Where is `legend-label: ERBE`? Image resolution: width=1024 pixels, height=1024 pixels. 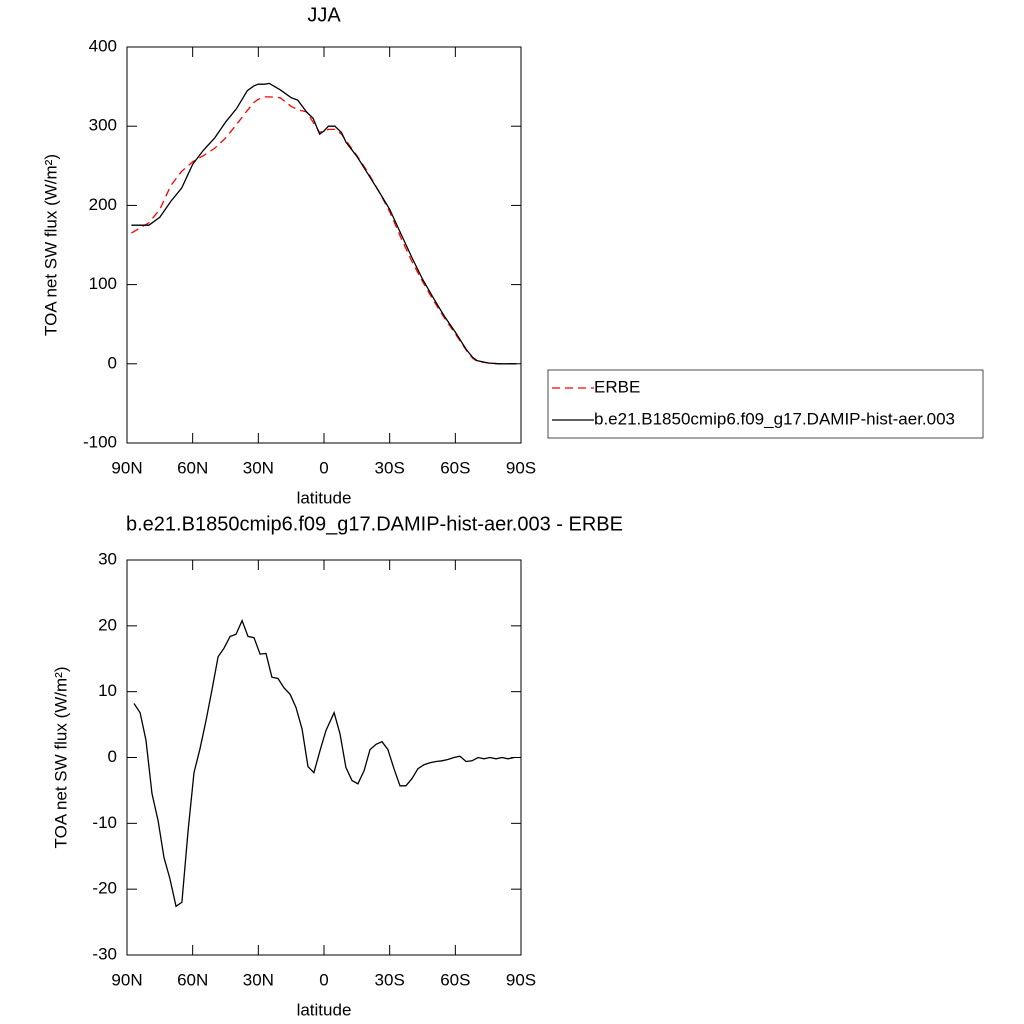
legend-label: ERBE is located at coordinates (617, 386).